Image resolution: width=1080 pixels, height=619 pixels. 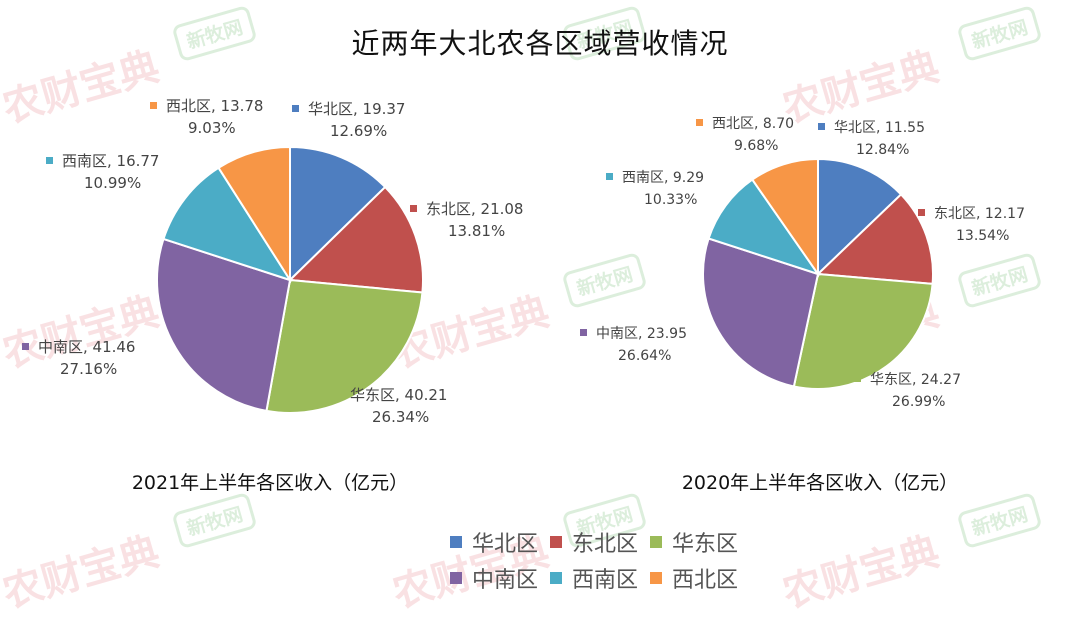 I want to click on legend-label: 西南区, so click(x=605, y=580).